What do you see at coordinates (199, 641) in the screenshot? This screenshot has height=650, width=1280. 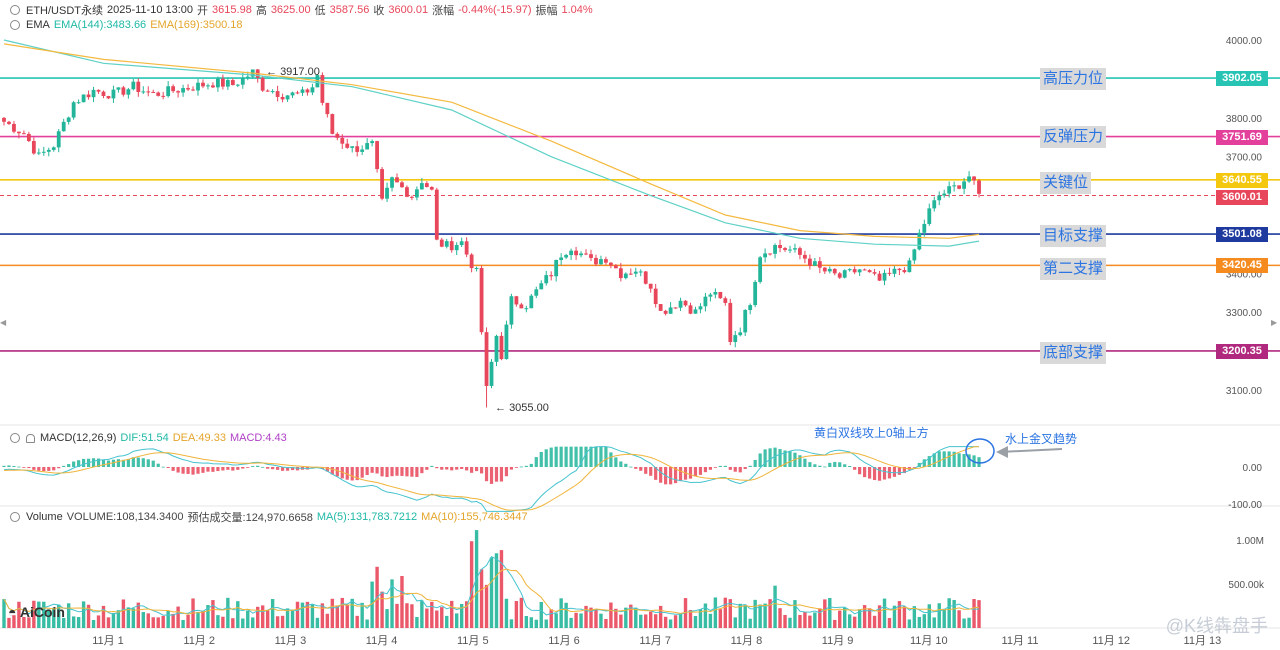 I see `x-axis-tick: 11月 2` at bounding box center [199, 641].